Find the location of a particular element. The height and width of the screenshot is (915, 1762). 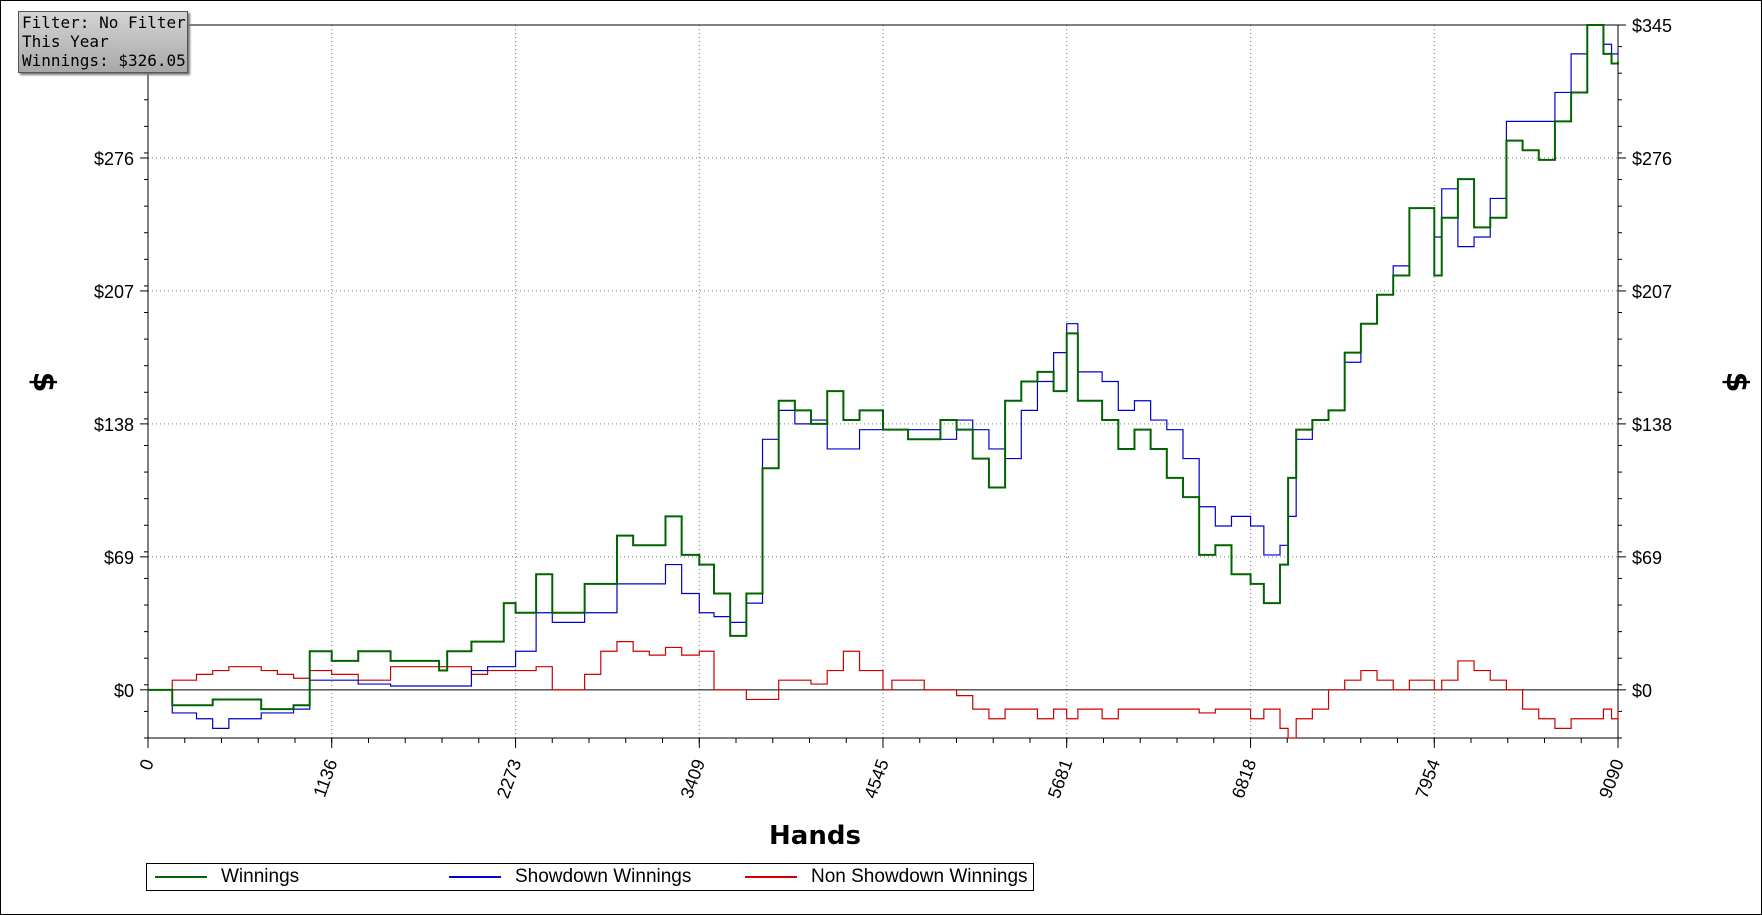

legend-label-winnings: Winnings is located at coordinates (260, 876).